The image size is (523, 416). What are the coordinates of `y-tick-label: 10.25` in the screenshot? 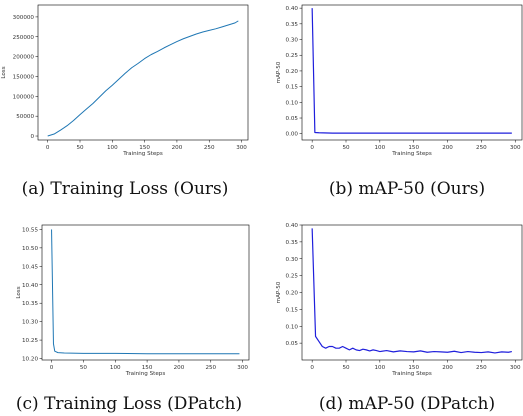 It's located at (30, 341).